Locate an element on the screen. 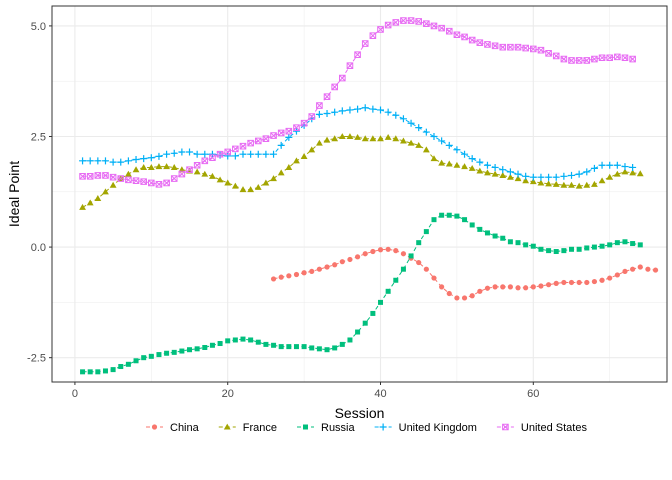  legend-label: China is located at coordinates (185, 428).